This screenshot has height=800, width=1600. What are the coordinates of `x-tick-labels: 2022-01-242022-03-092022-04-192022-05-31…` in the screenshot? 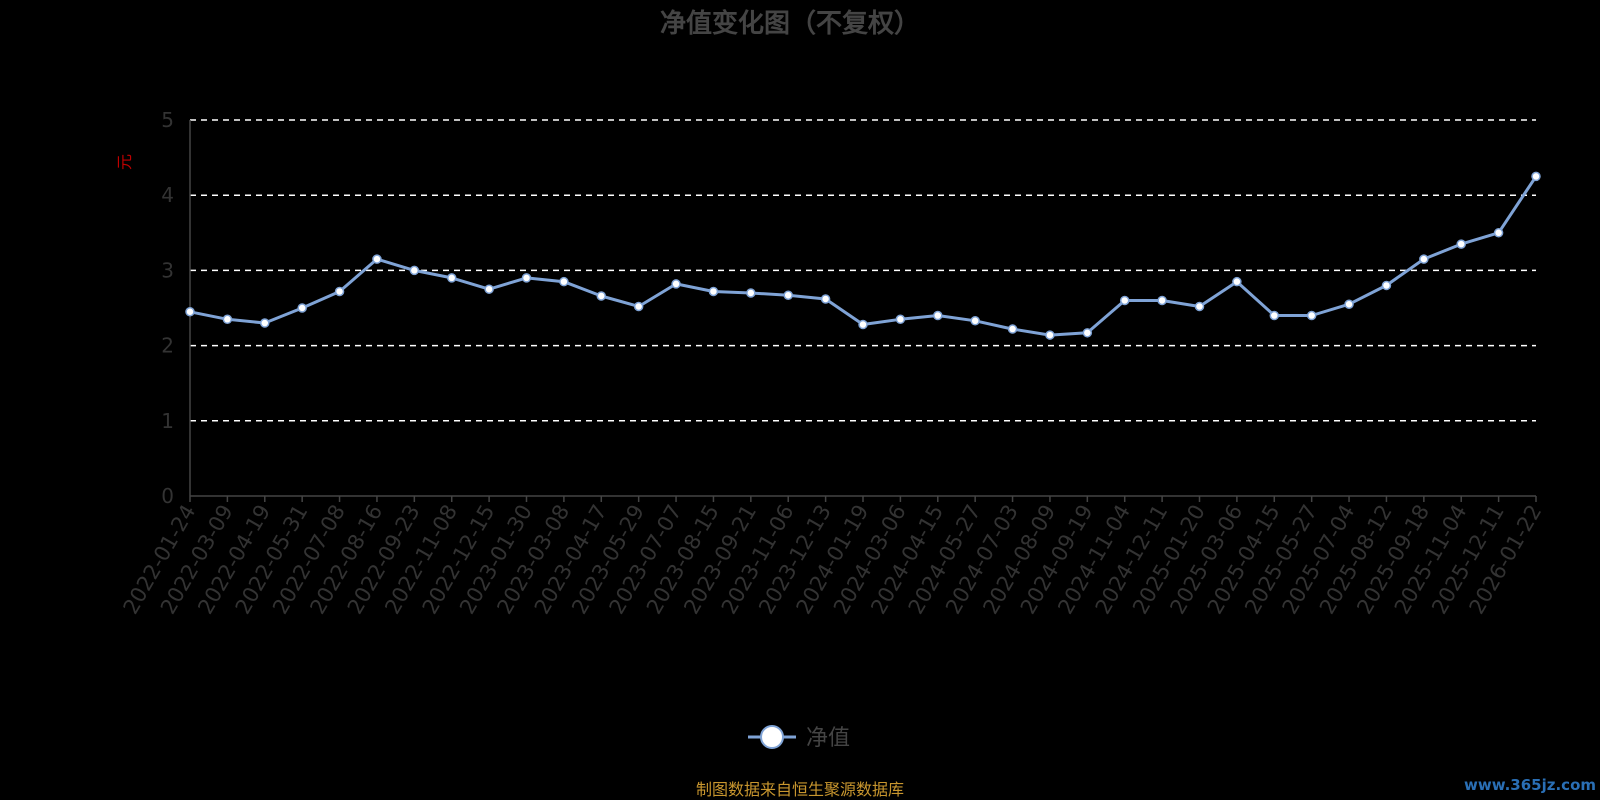 It's located at (833, 559).